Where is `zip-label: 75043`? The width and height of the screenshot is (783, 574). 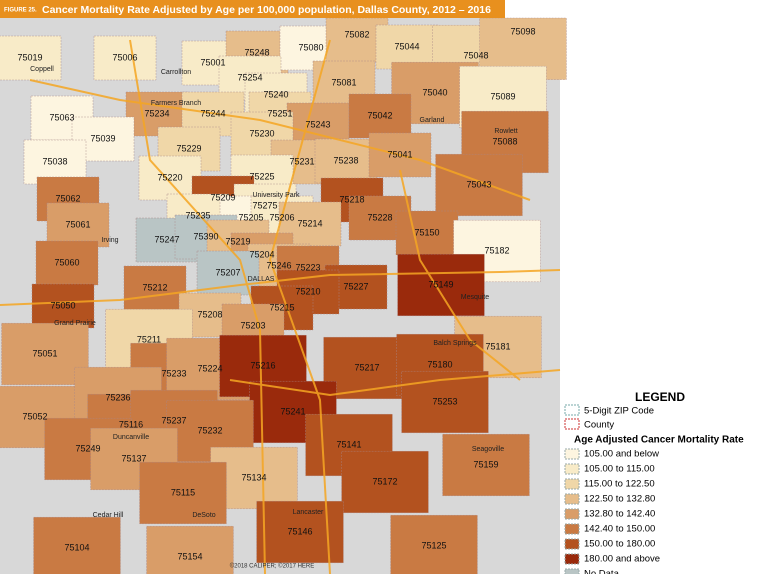
zip-label: 75043 is located at coordinates (478, 184).